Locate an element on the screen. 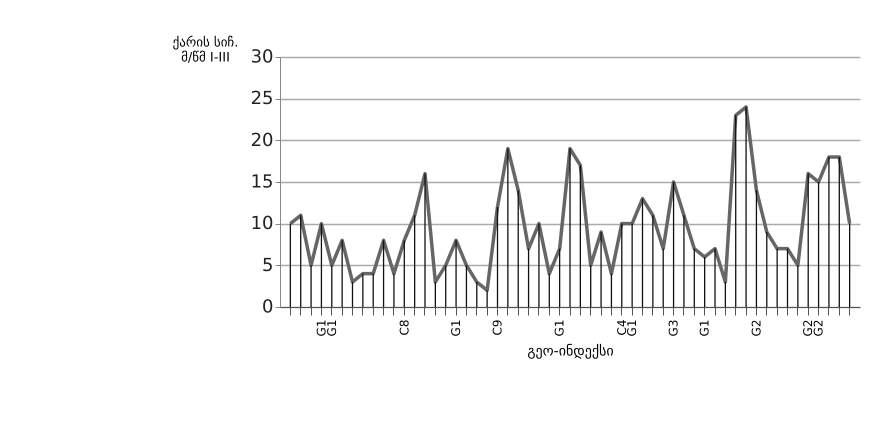 Image resolution: width=880 pixels, height=432 pixels. y-tick-label: 30 is located at coordinates (262, 57).